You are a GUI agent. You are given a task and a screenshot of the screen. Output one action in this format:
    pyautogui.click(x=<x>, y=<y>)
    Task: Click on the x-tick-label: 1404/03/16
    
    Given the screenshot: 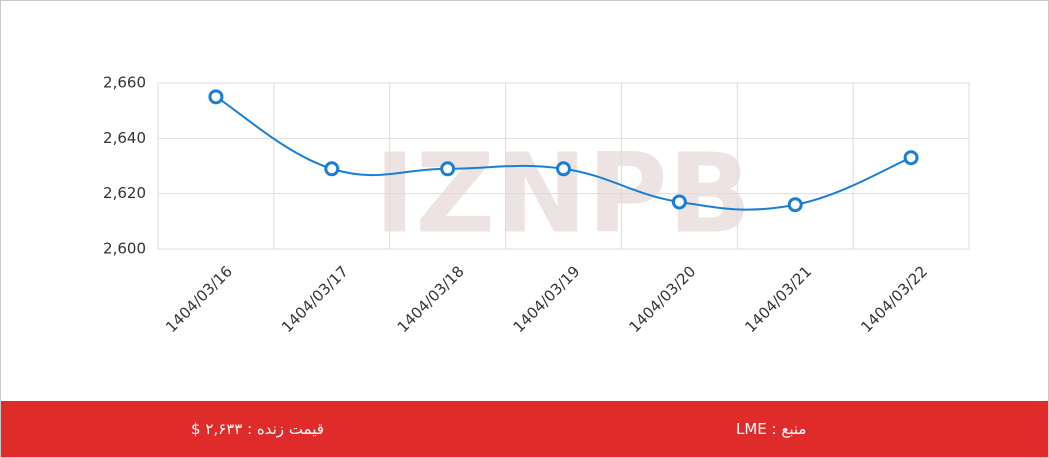 What is the action you would take?
    pyautogui.click(x=199, y=299)
    